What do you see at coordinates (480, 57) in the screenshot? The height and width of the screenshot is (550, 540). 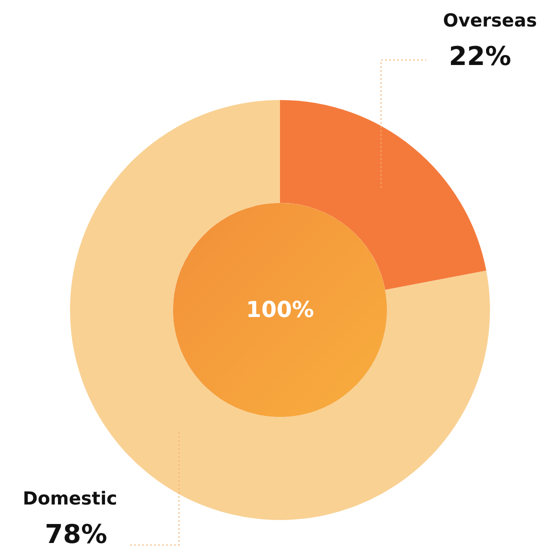 I see `data-label: 22%` at bounding box center [480, 57].